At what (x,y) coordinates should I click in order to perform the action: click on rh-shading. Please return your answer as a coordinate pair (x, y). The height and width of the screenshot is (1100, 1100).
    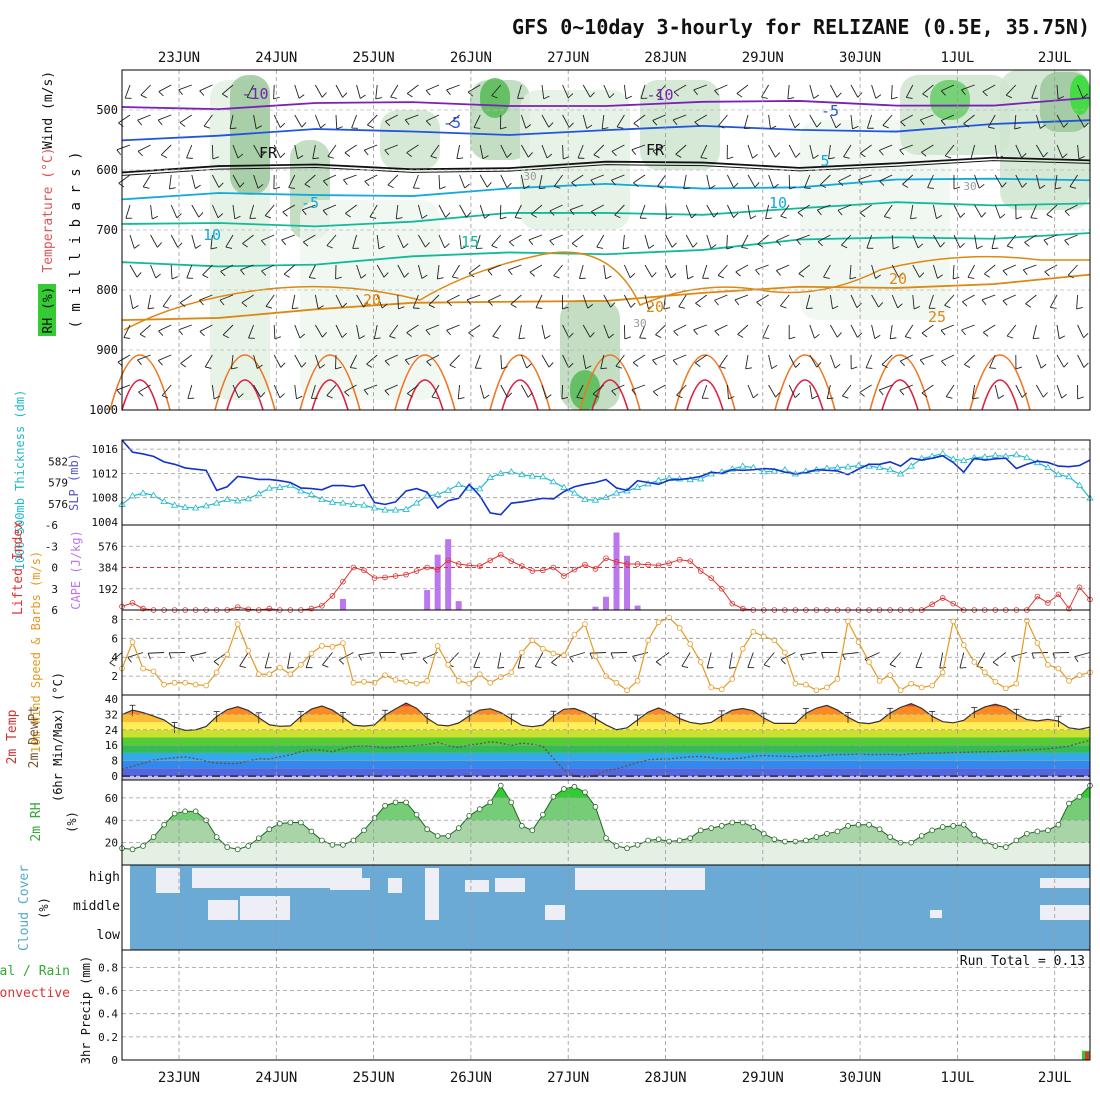
    Looking at the image, I should click on (950, 100).